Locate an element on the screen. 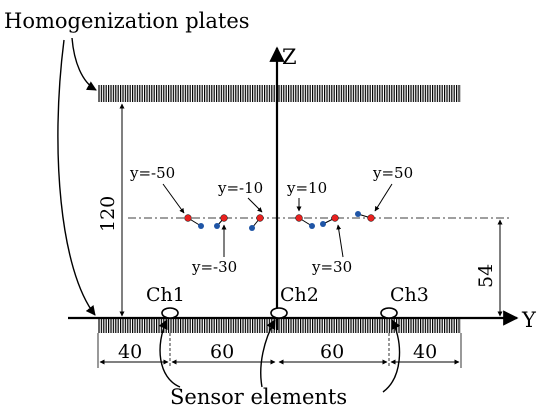 Image resolution: width=550 pixels, height=419 pixels. plates-label: Homogenization plates is located at coordinates (127, 21).